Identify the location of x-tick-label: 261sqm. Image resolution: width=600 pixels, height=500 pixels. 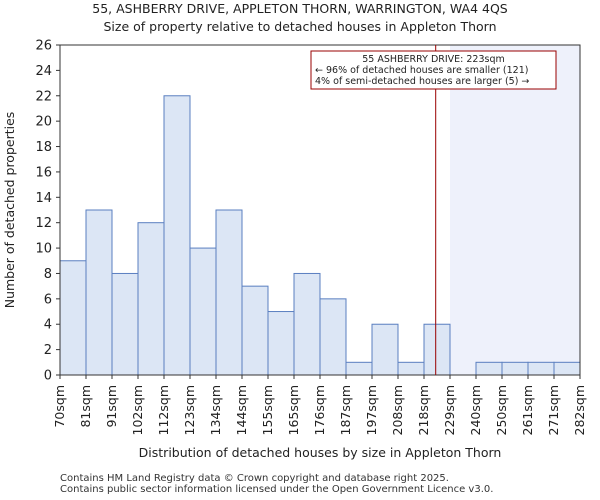
(527, 410).